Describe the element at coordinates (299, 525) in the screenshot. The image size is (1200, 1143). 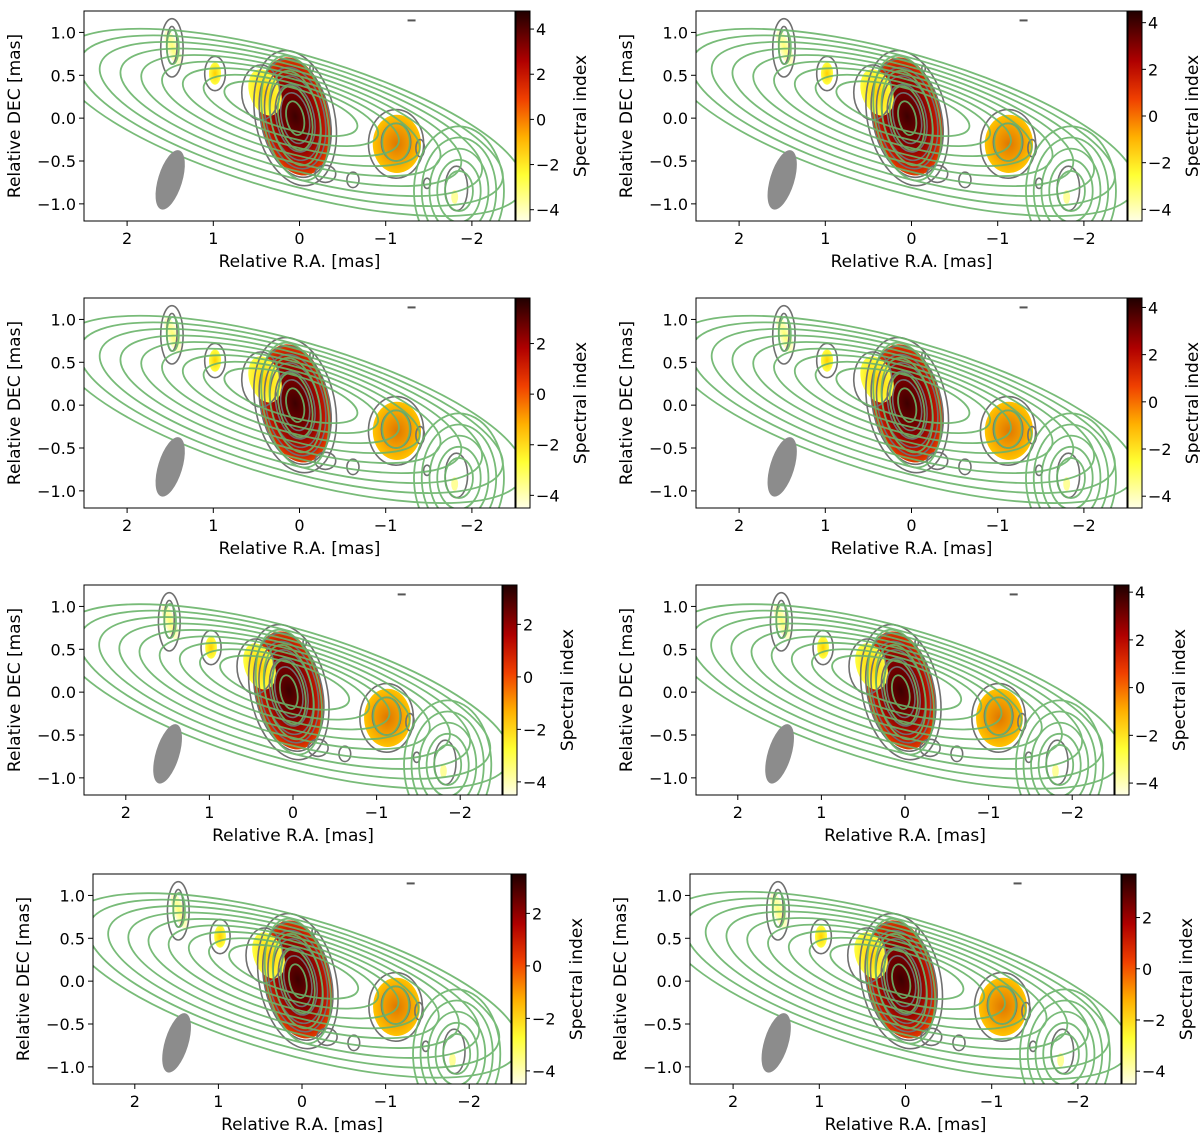
I see `x-tick-label: 0` at that location.